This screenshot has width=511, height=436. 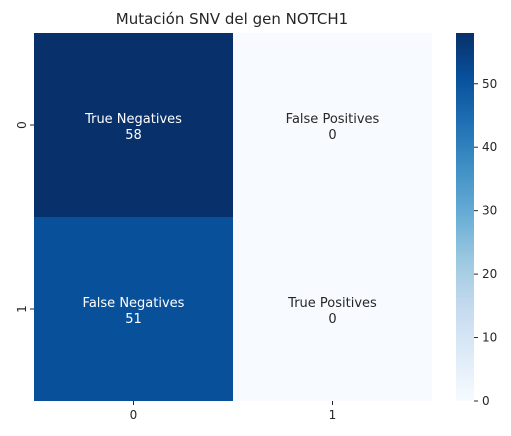 What do you see at coordinates (476, 220) in the screenshot?
I see `colorbar: 0 10 20 30 40 50` at bounding box center [476, 220].